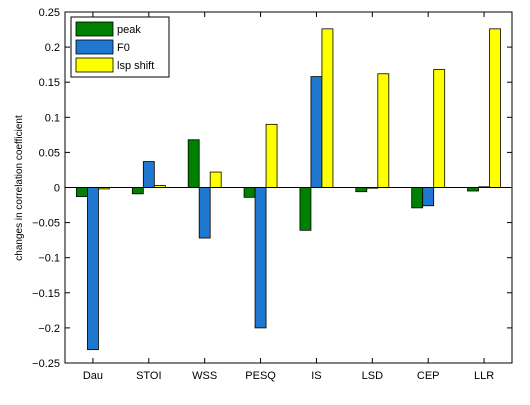 Image resolution: width=530 pixels, height=405 pixels. Describe the element at coordinates (82, 192) in the screenshot. I see `bar-peak-dau` at that location.